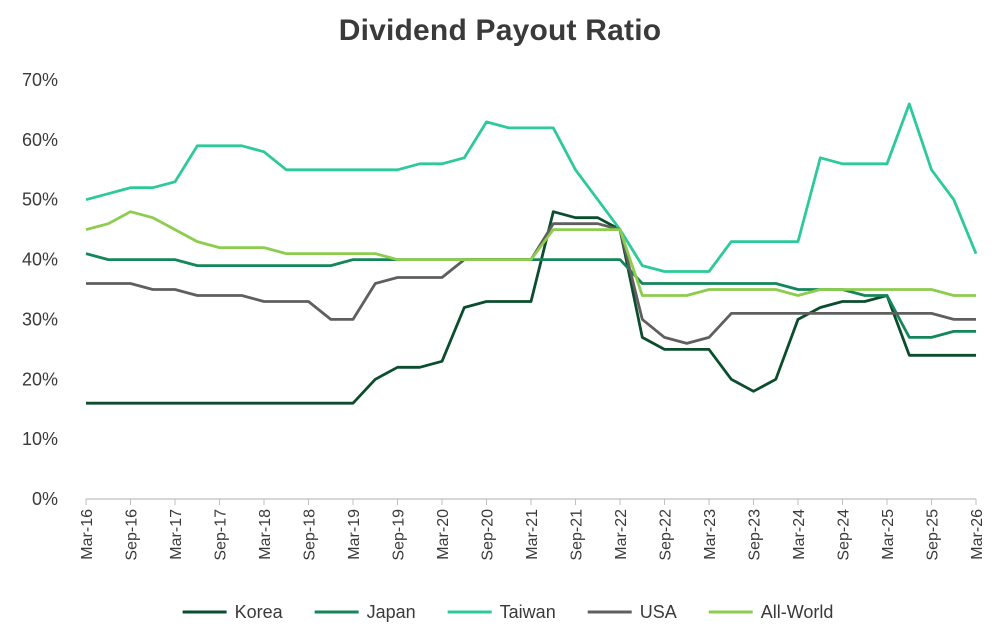  I want to click on legend-label-all-world: All-World, so click(797, 612).